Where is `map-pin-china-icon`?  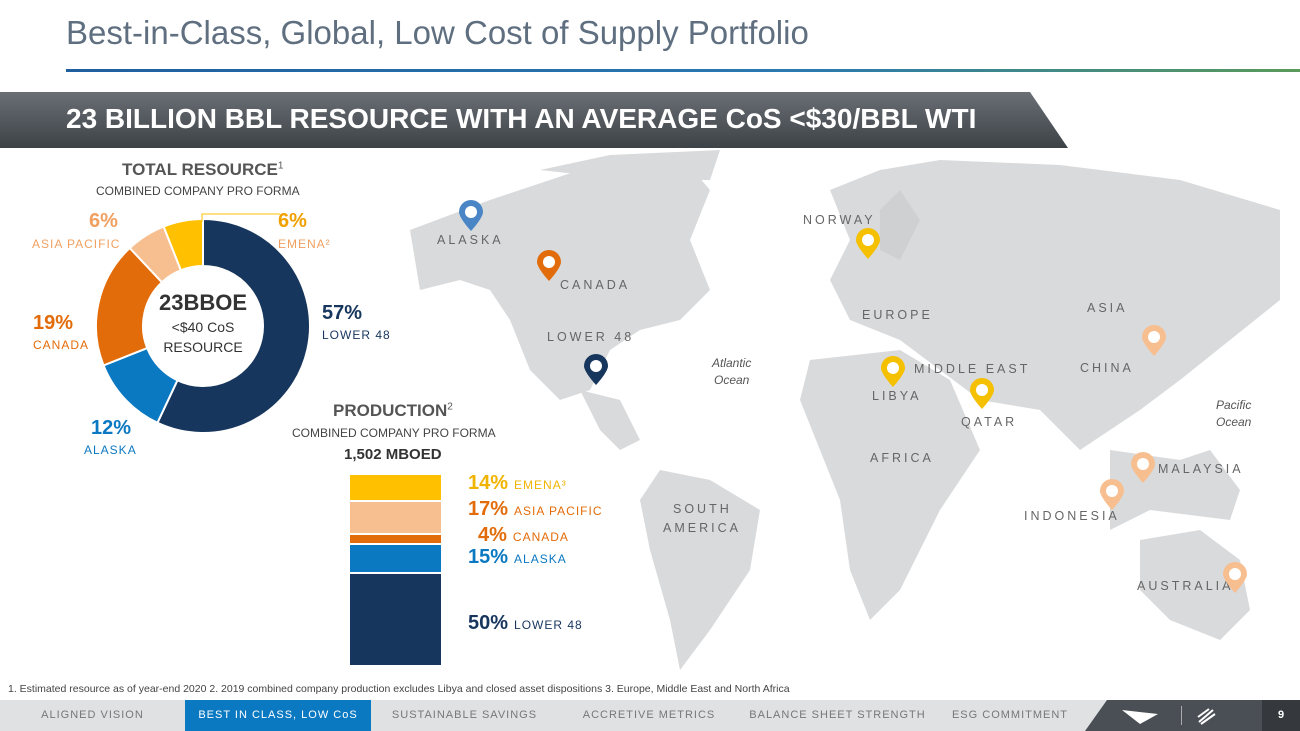
map-pin-china-icon is located at coordinates (1153, 340).